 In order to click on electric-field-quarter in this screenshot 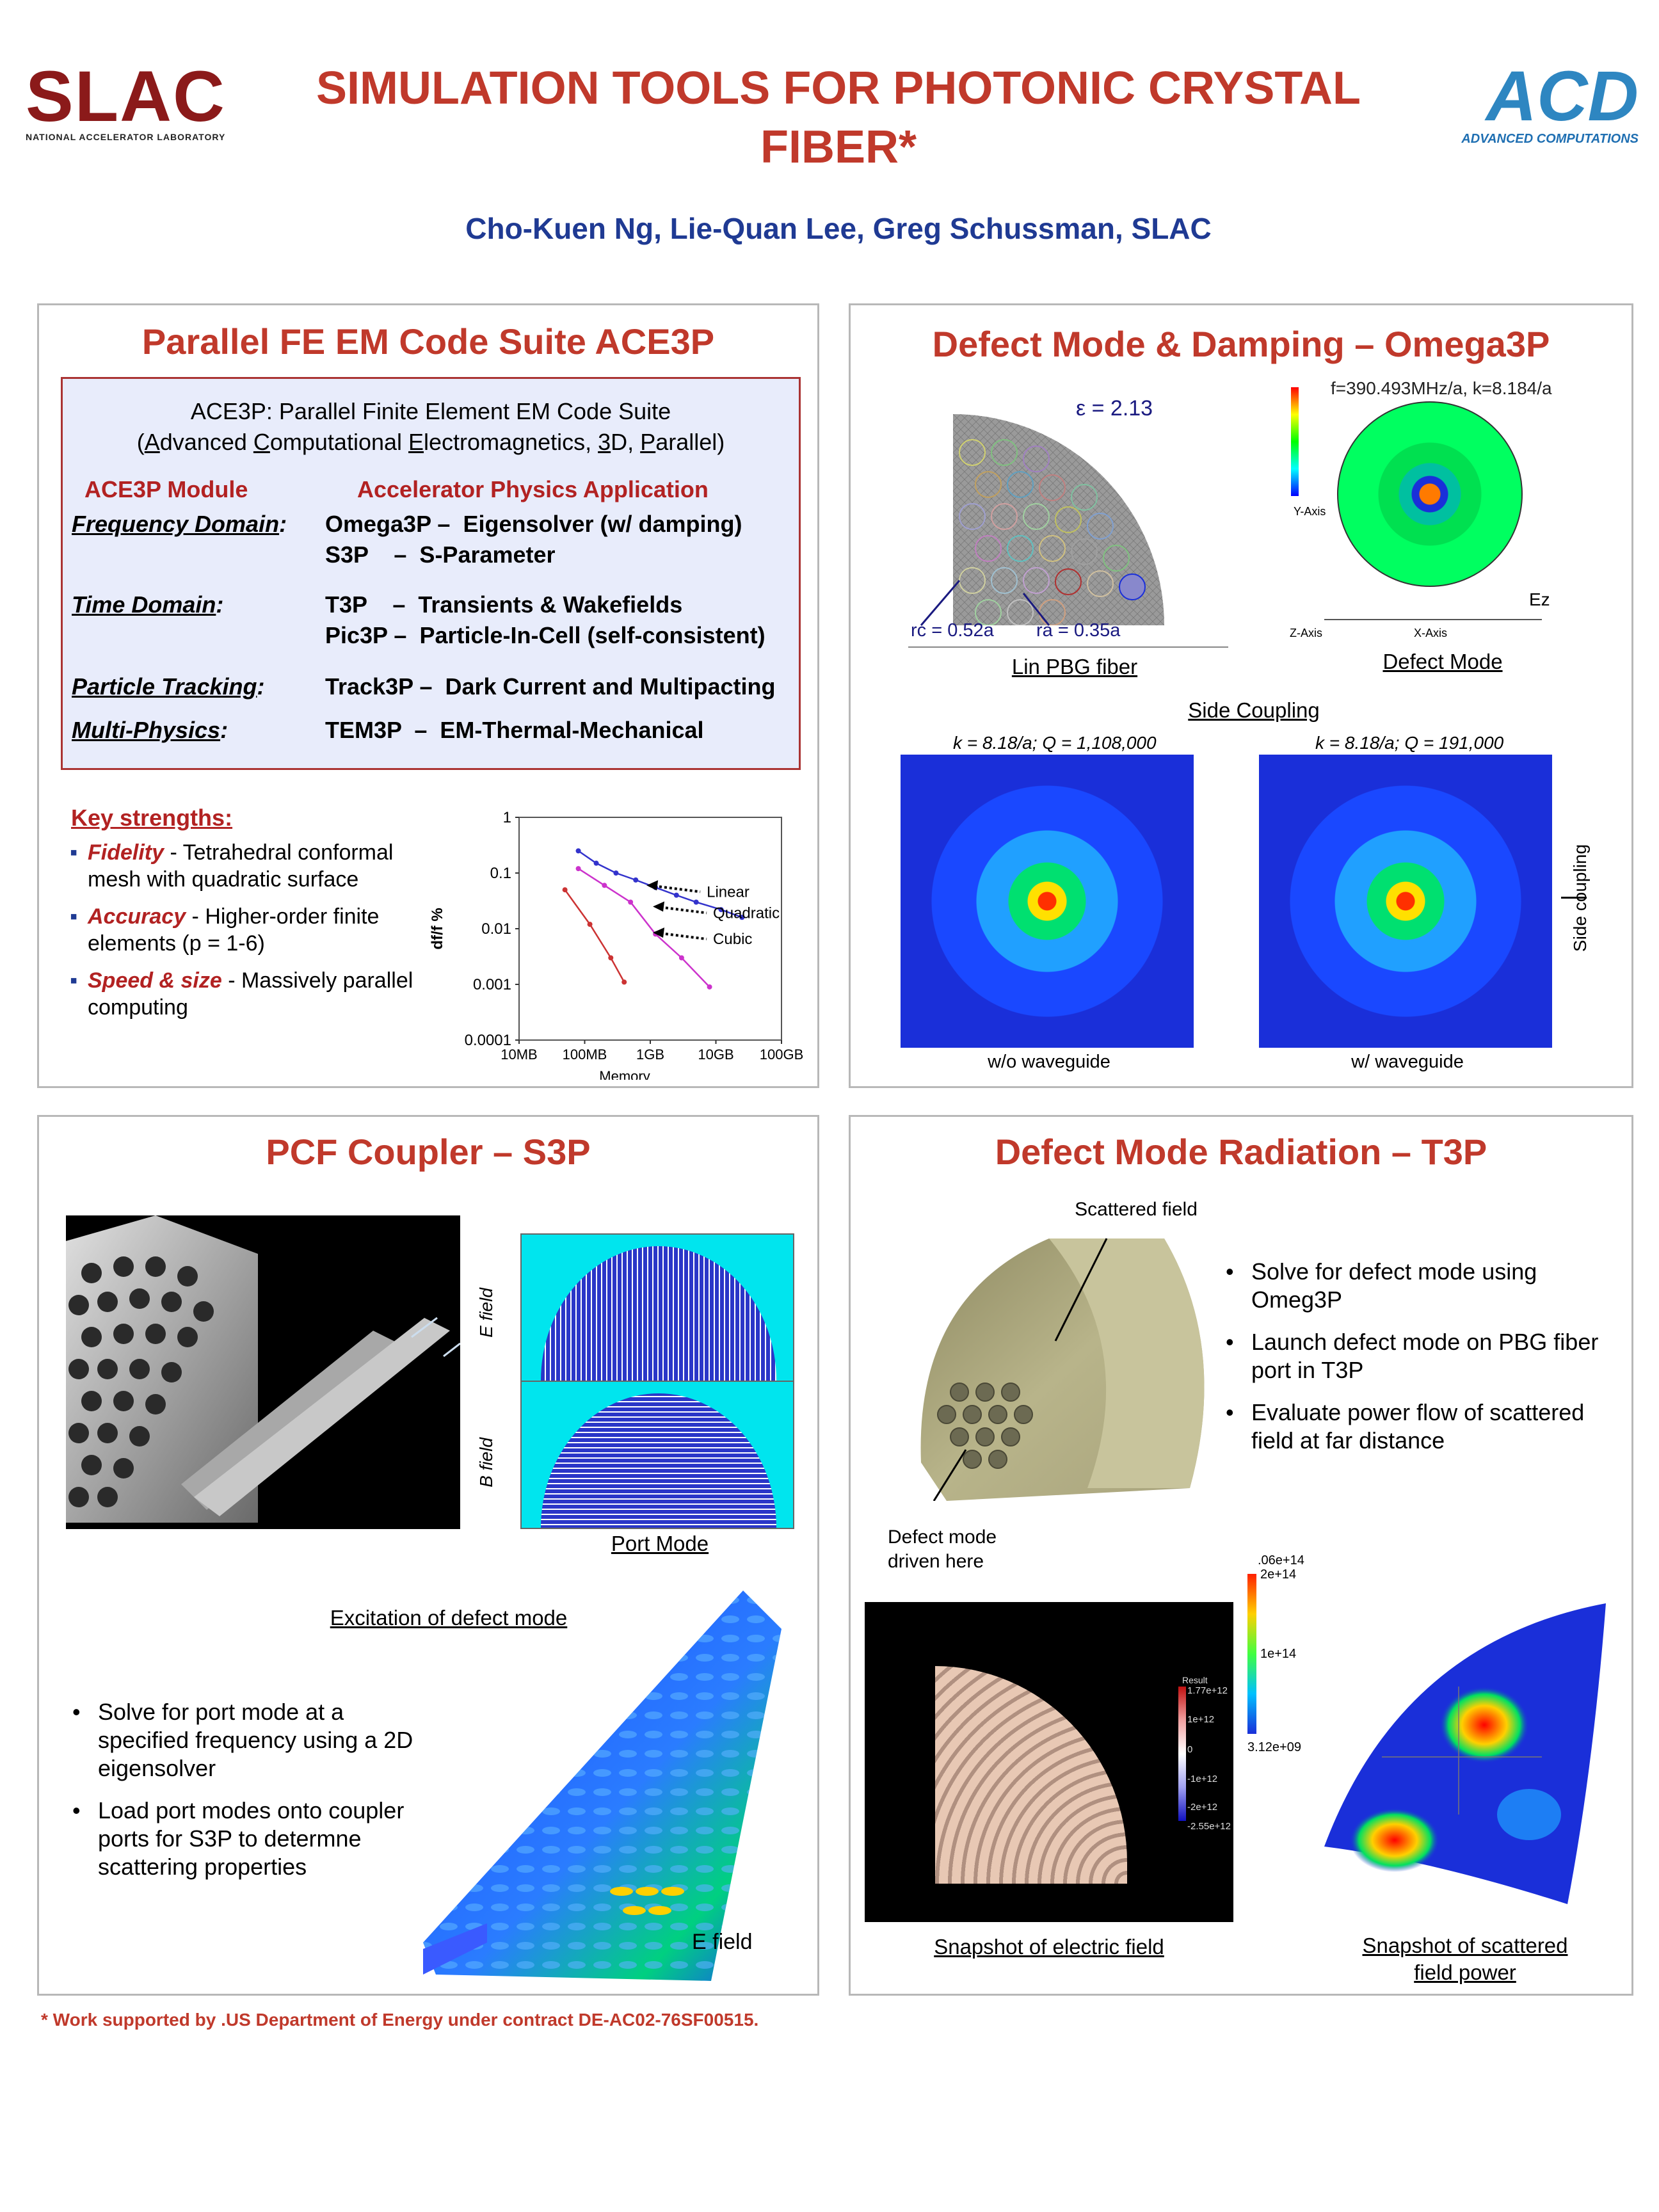, I will do `click(1031, 1775)`.